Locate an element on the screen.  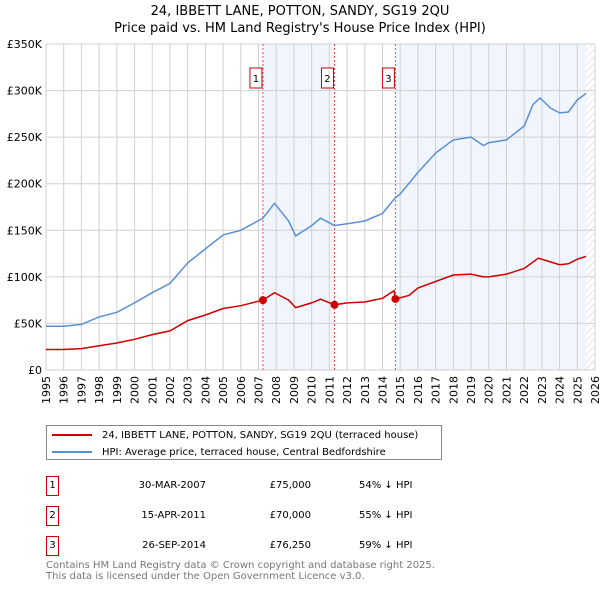
transaction-price: £75,000 is located at coordinates (290, 485).